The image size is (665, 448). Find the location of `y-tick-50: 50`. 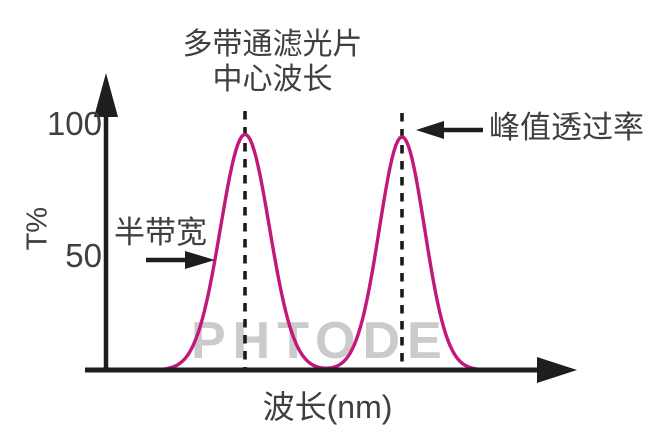

y-tick-50: 50 is located at coordinates (83, 255).